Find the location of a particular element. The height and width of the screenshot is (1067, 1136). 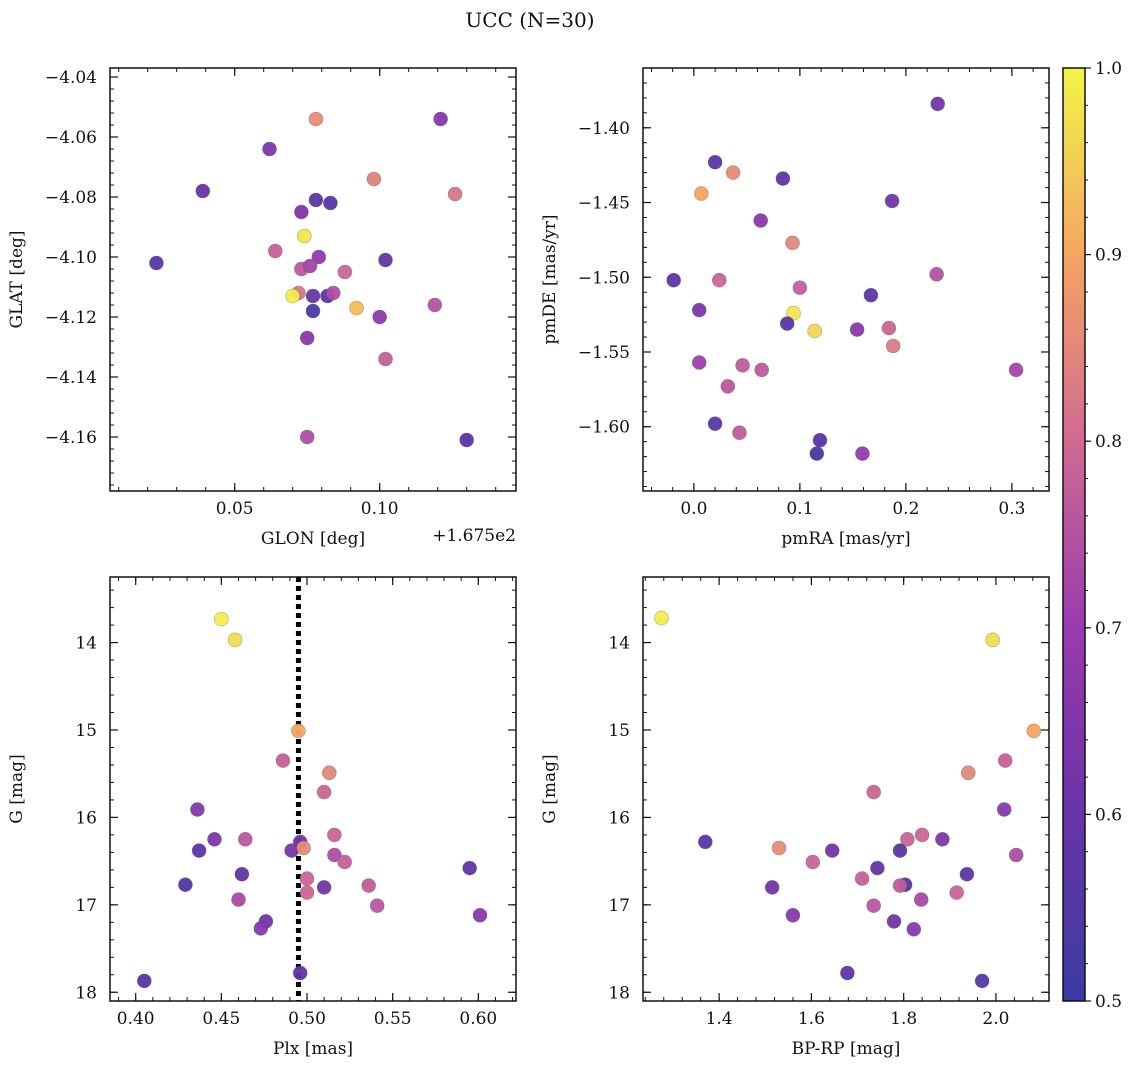

x-tick-label: 0.60 is located at coordinates (478, 1019).